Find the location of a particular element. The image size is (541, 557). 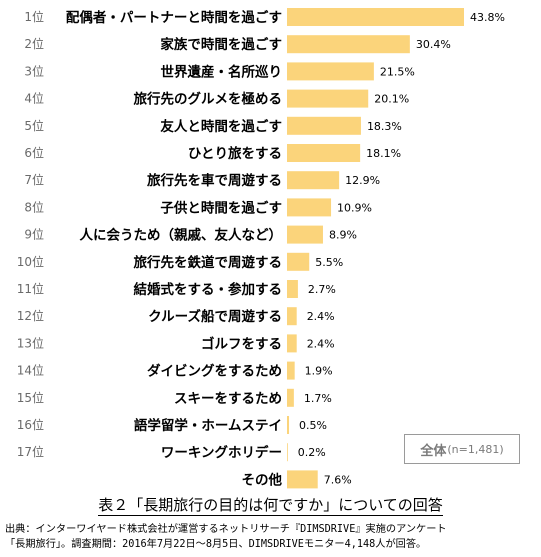

category-label: 旅行先を鉄道で周遊する is located at coordinates (208, 262).